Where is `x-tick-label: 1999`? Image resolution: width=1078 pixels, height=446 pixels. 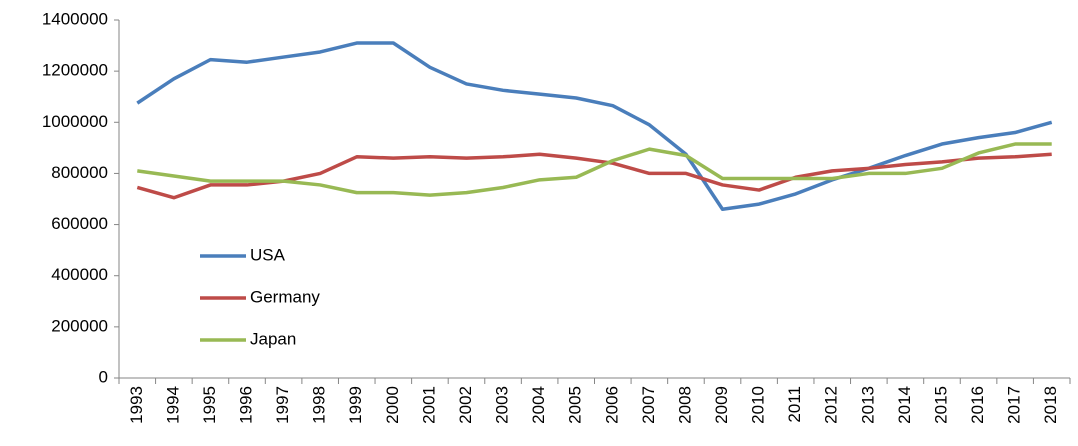
x-tick-label: 1999 is located at coordinates (355, 405).